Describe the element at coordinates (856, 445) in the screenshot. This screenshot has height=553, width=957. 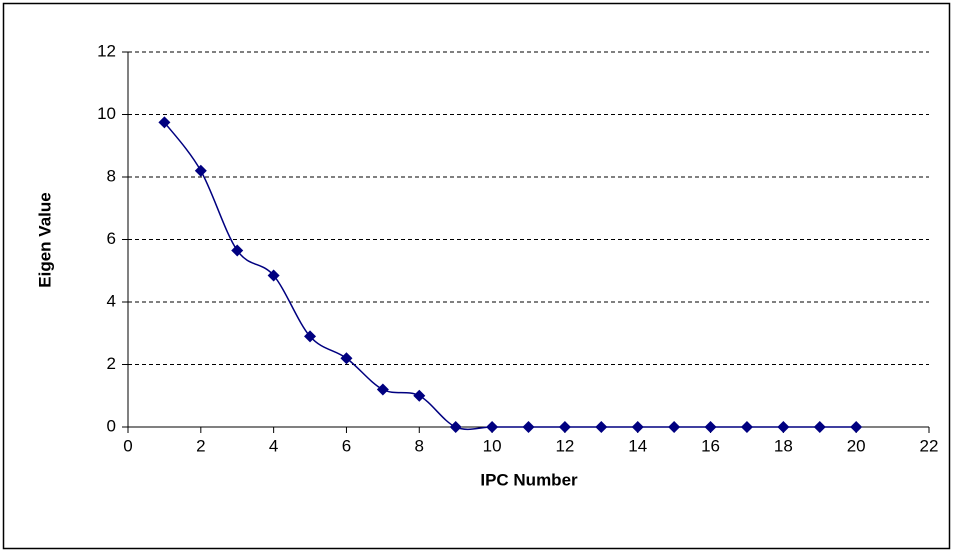
I see `x-tick-label: 20` at that location.